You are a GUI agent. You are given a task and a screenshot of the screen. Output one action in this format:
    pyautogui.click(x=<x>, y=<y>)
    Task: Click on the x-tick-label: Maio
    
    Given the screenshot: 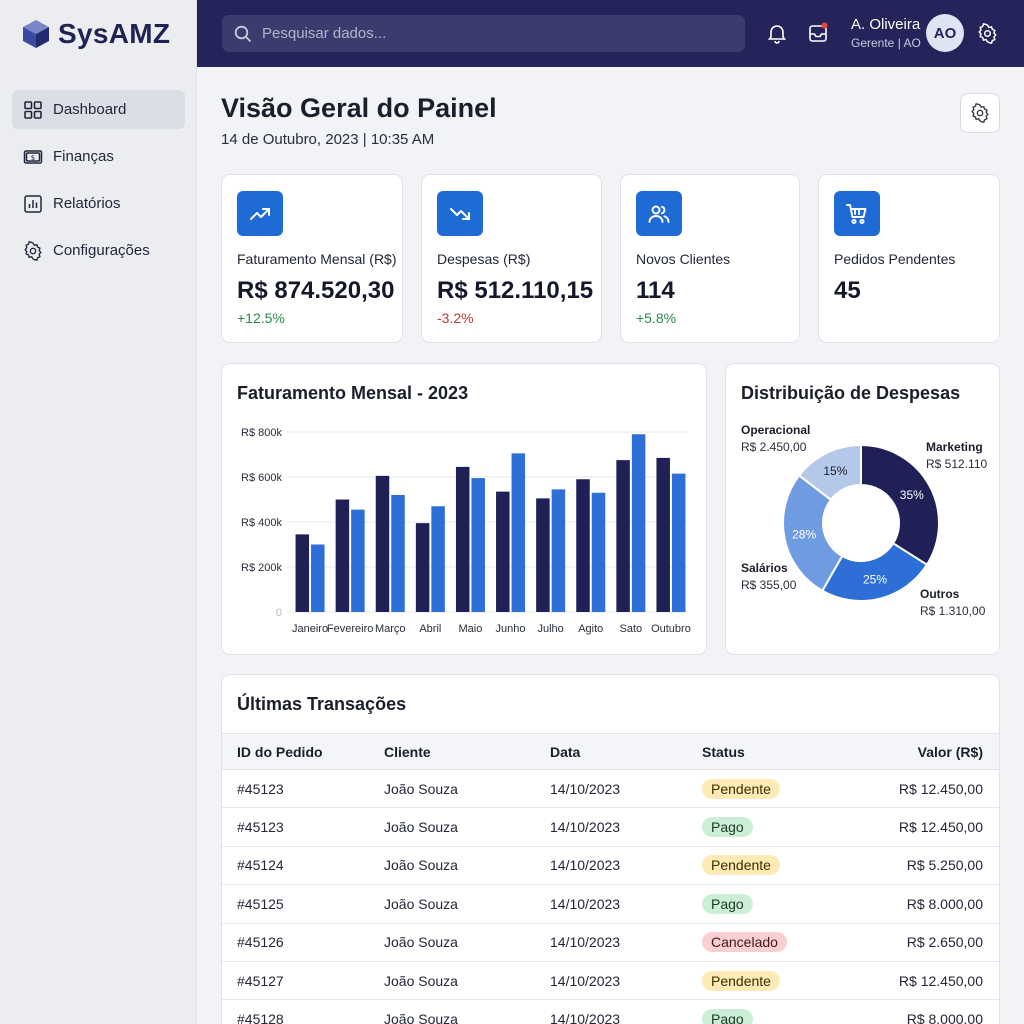 What is the action you would take?
    pyautogui.click(x=471, y=629)
    